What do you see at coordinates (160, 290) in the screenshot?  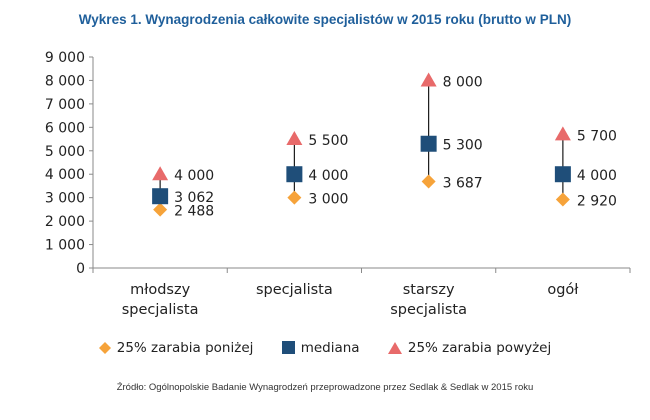 I see `x-category-label-line: młodszy` at bounding box center [160, 290].